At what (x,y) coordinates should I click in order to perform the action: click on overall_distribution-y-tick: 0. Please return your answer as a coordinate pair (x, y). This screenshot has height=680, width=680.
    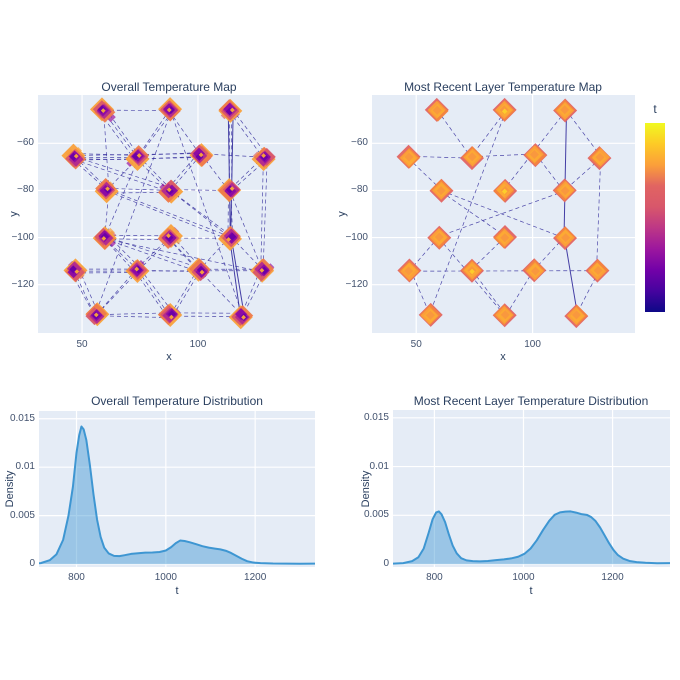
    Looking at the image, I should click on (32, 564).